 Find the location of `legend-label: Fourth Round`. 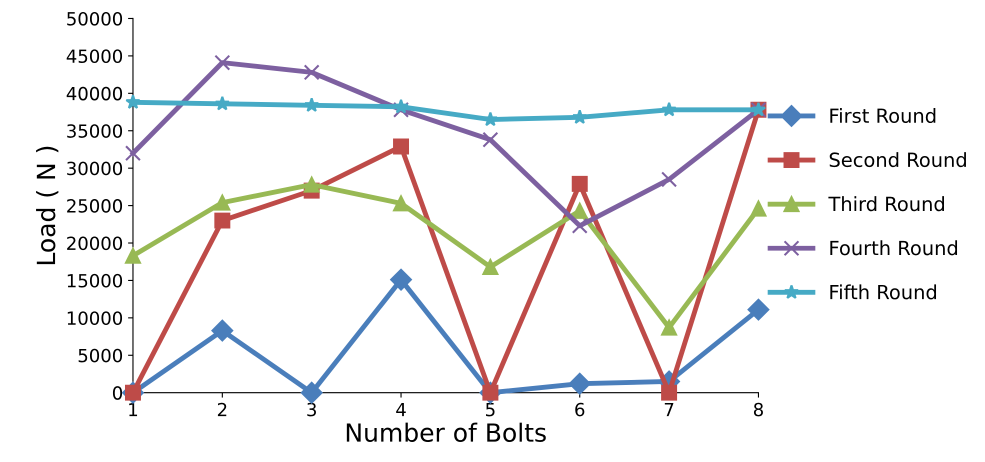

legend-label: Fourth Round is located at coordinates (894, 248).